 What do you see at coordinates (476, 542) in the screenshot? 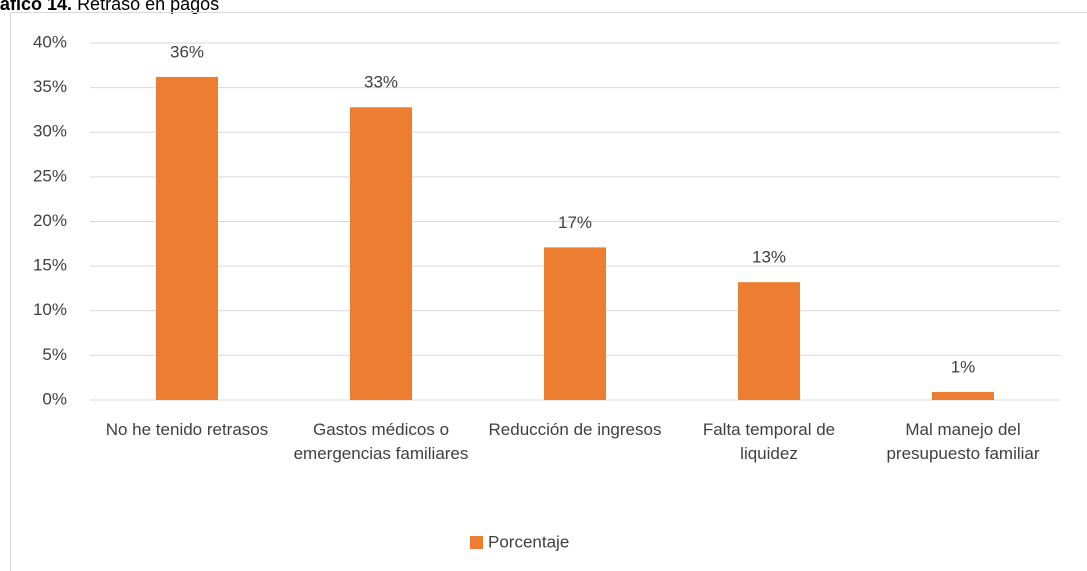
I see `legend-swatch` at bounding box center [476, 542].